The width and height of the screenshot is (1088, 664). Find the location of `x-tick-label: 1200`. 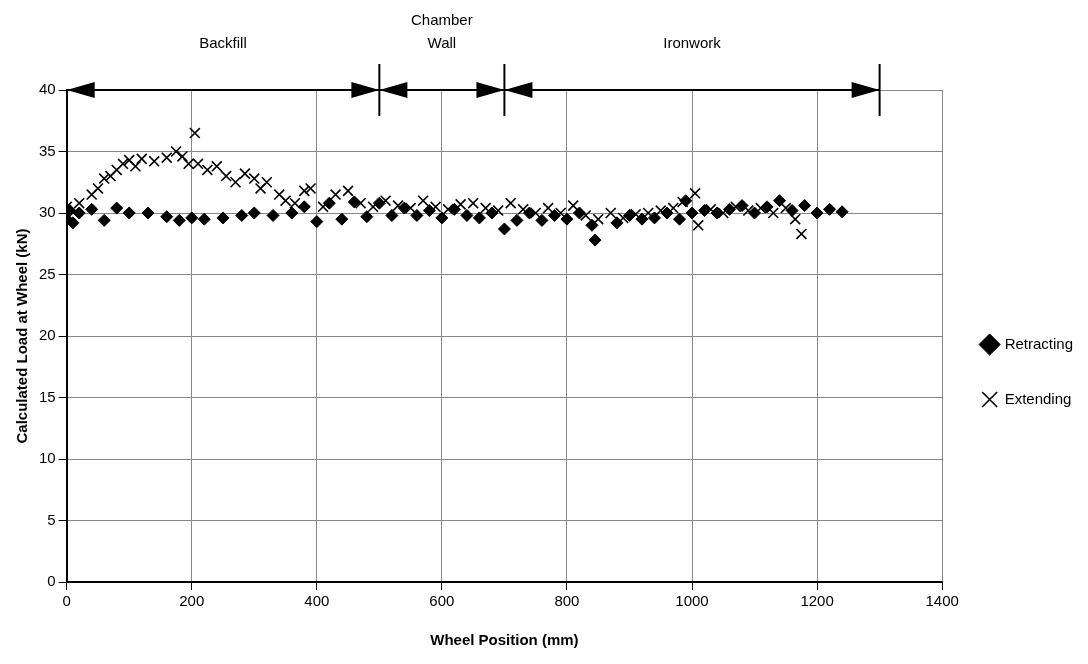

x-tick-label: 1200 is located at coordinates (817, 601).